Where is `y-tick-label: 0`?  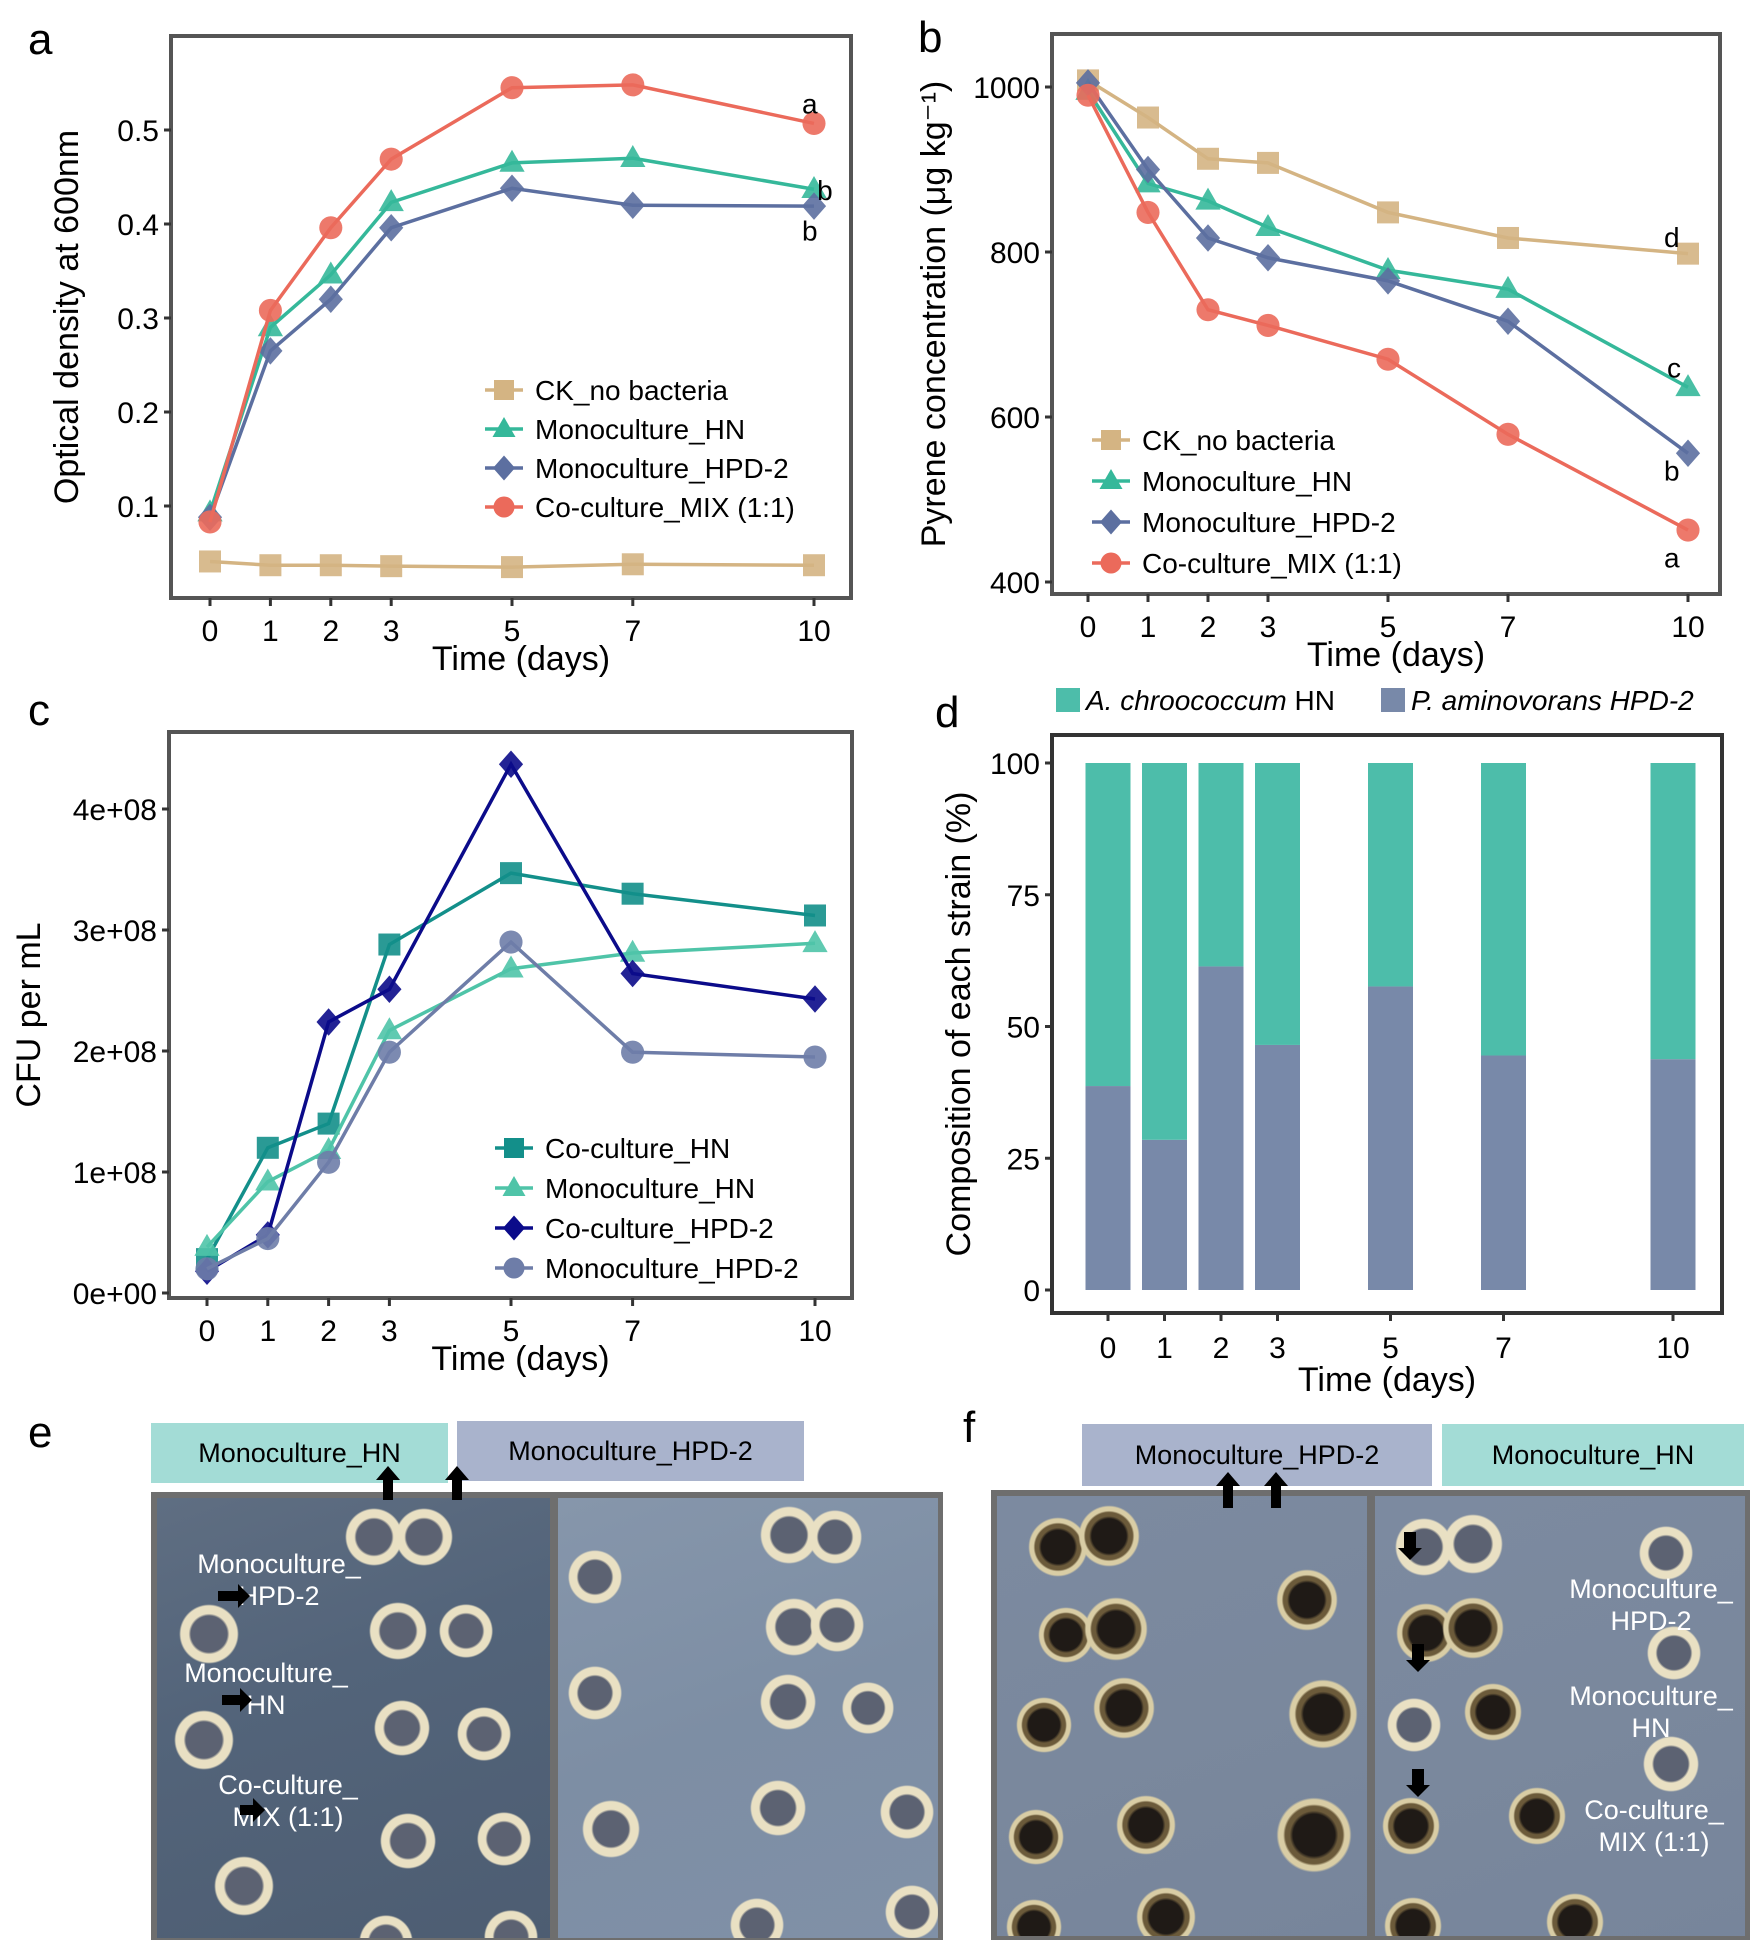
y-tick-label: 0 is located at coordinates (1031, 1291).